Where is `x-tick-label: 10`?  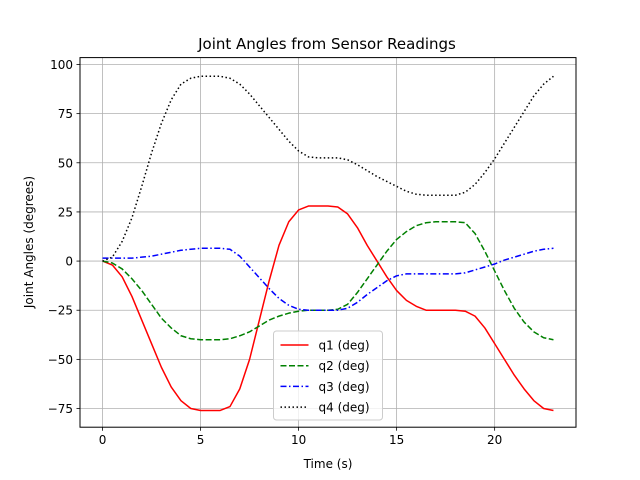
x-tick-label: 10 is located at coordinates (298, 440).